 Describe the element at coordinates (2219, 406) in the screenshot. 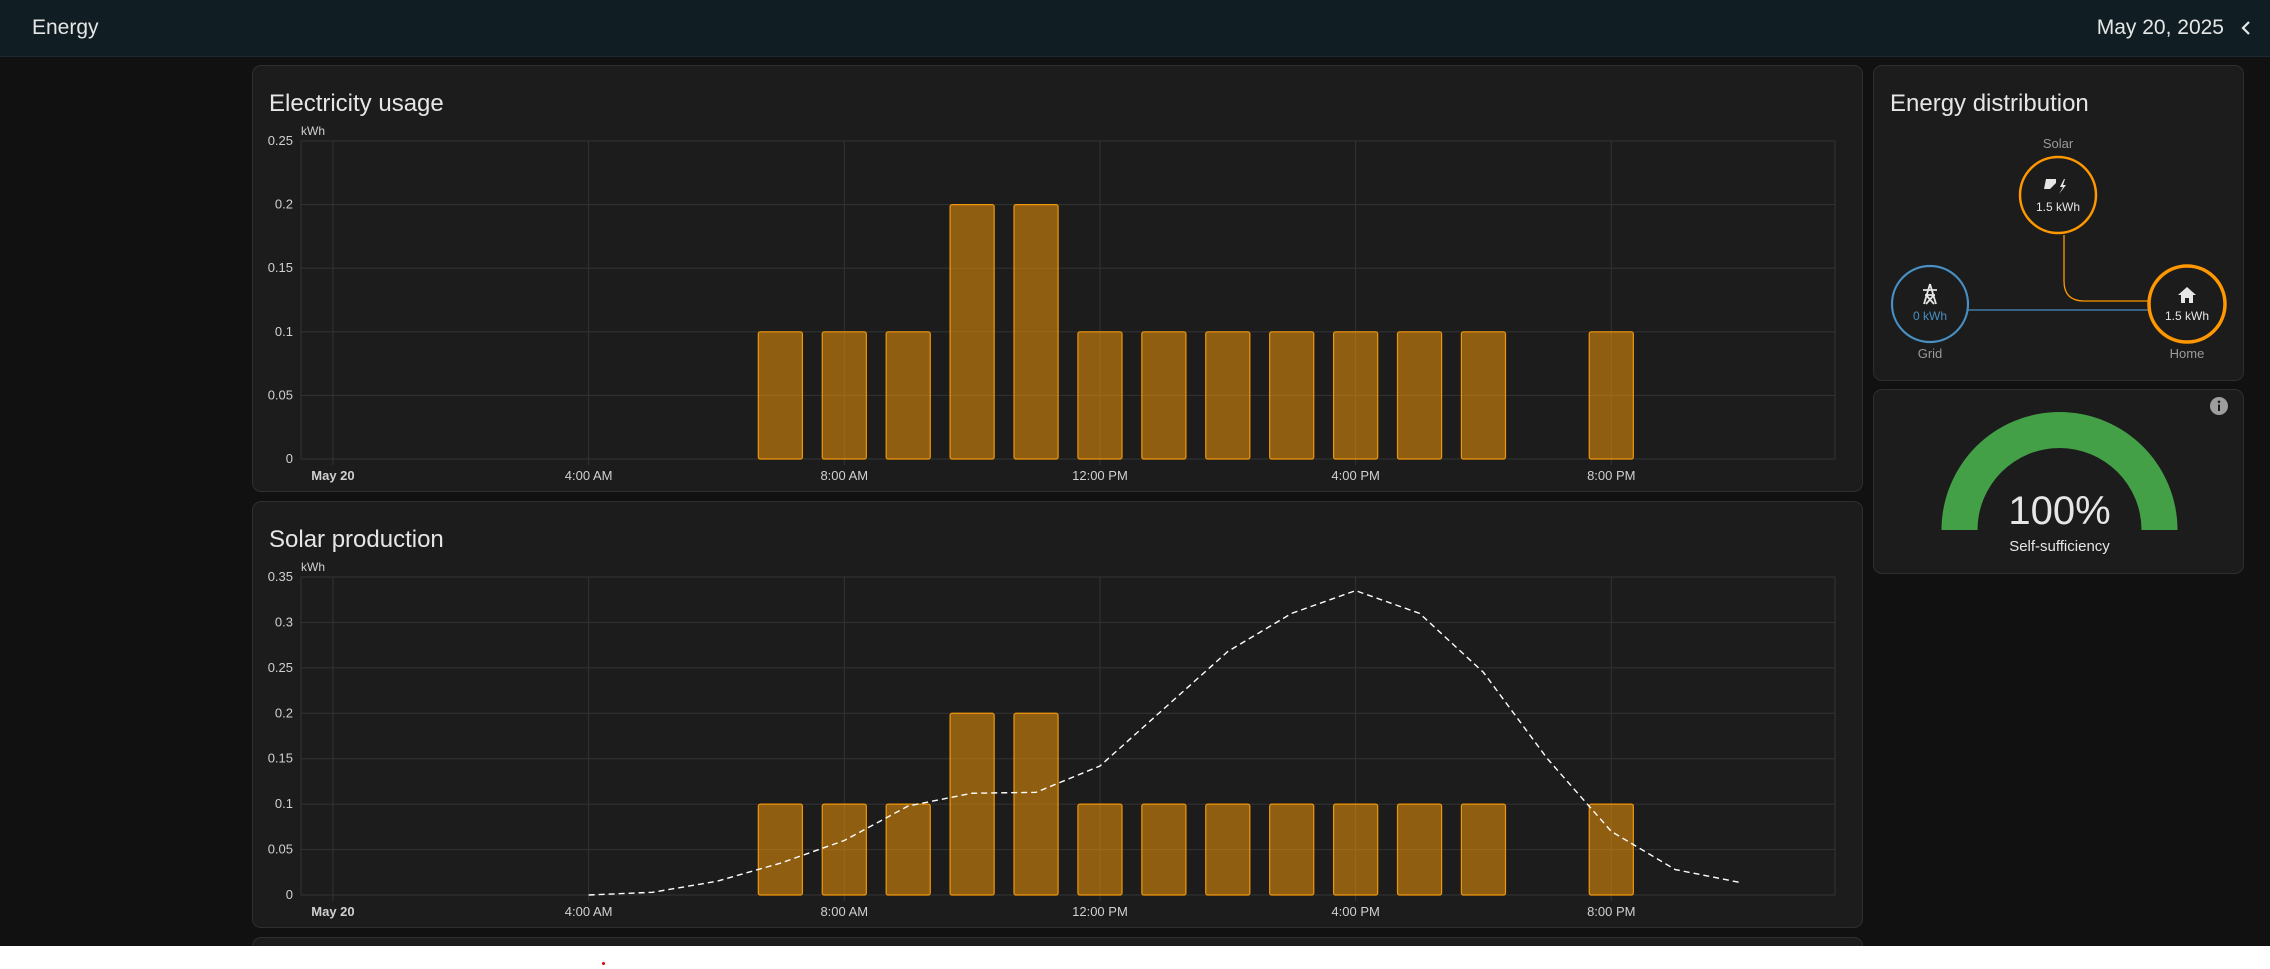

I see `info-icon` at that location.